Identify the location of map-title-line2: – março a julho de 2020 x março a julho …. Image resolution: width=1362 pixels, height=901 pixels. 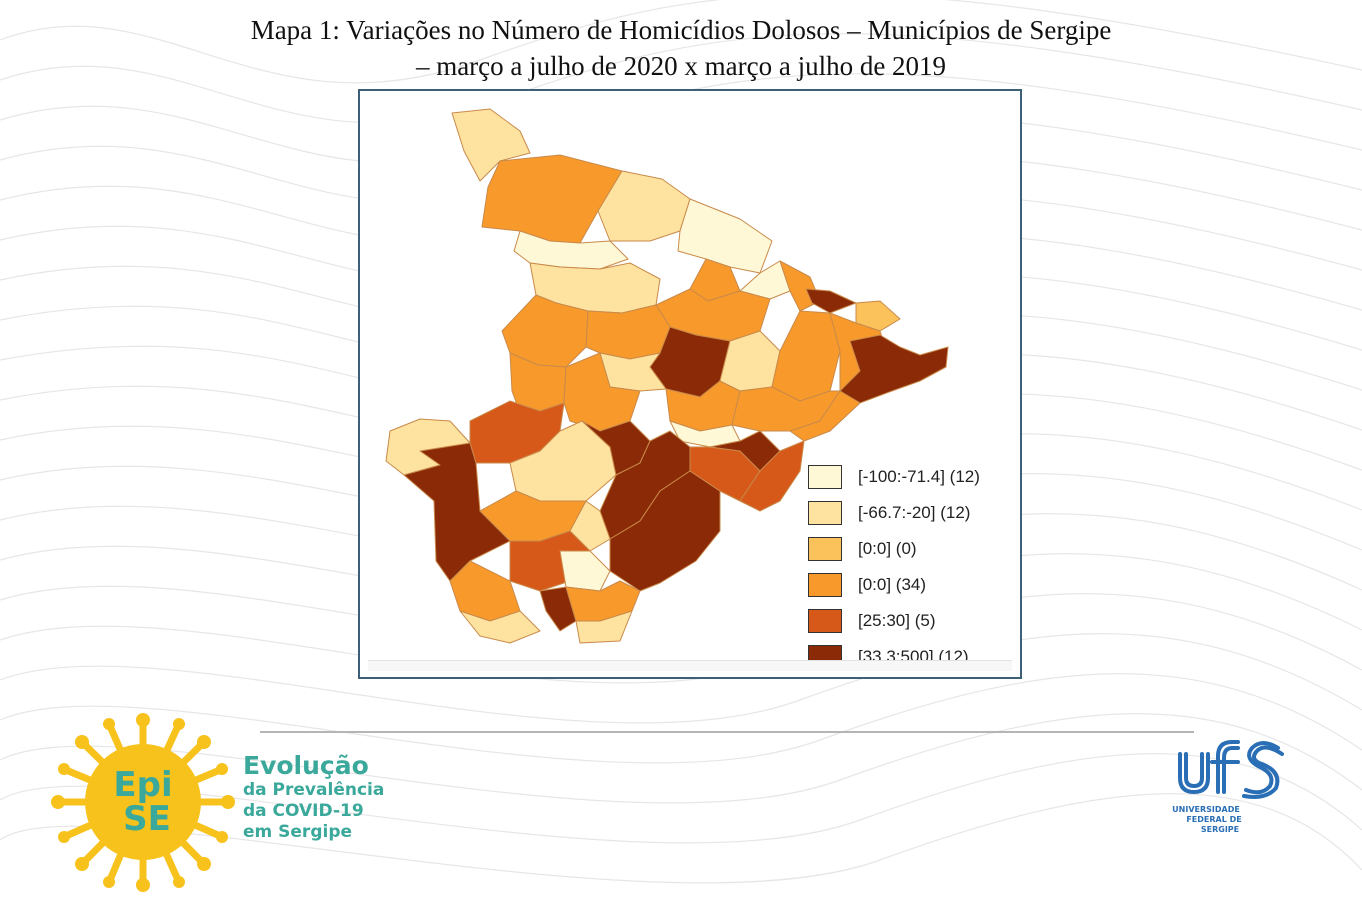
(681, 66).